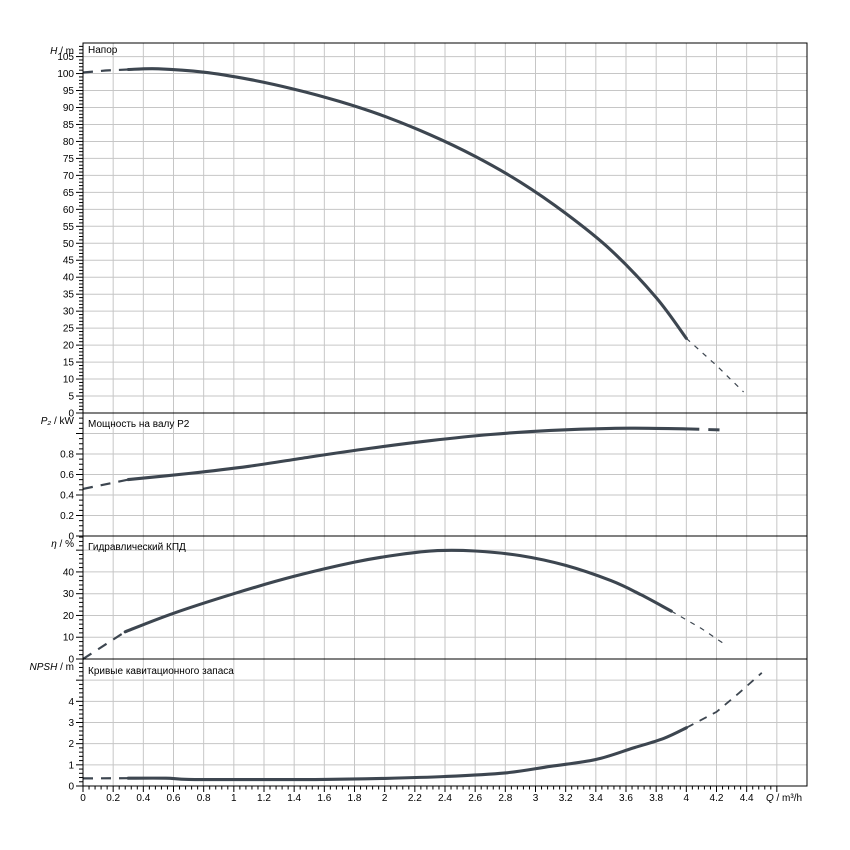 The width and height of the screenshot is (850, 850). What do you see at coordinates (69, 261) in the screenshot?
I see `y-tick-label: 45` at bounding box center [69, 261].